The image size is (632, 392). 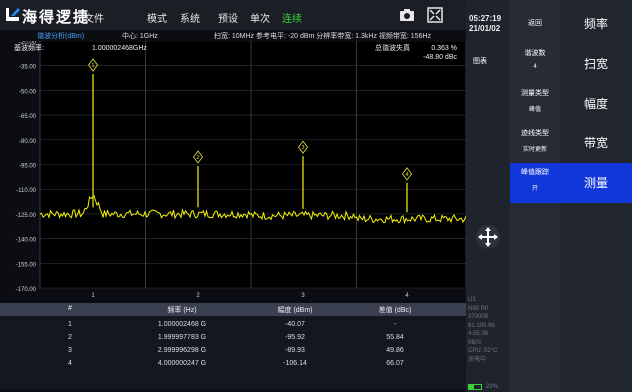 I want to click on marker-label: 2, so click(x=197, y=158).